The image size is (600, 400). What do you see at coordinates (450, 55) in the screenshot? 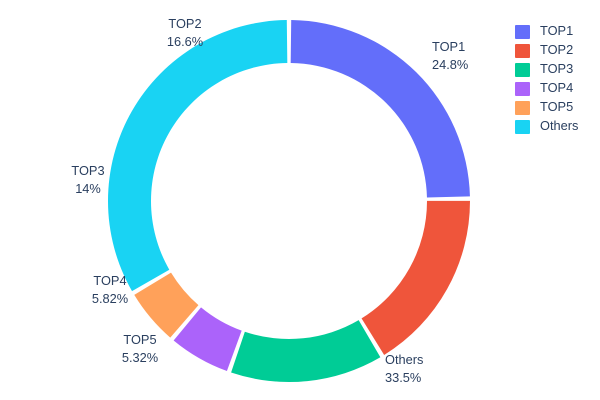
I see `slice-annotation-top1: TOP1 24.8%` at bounding box center [450, 55].